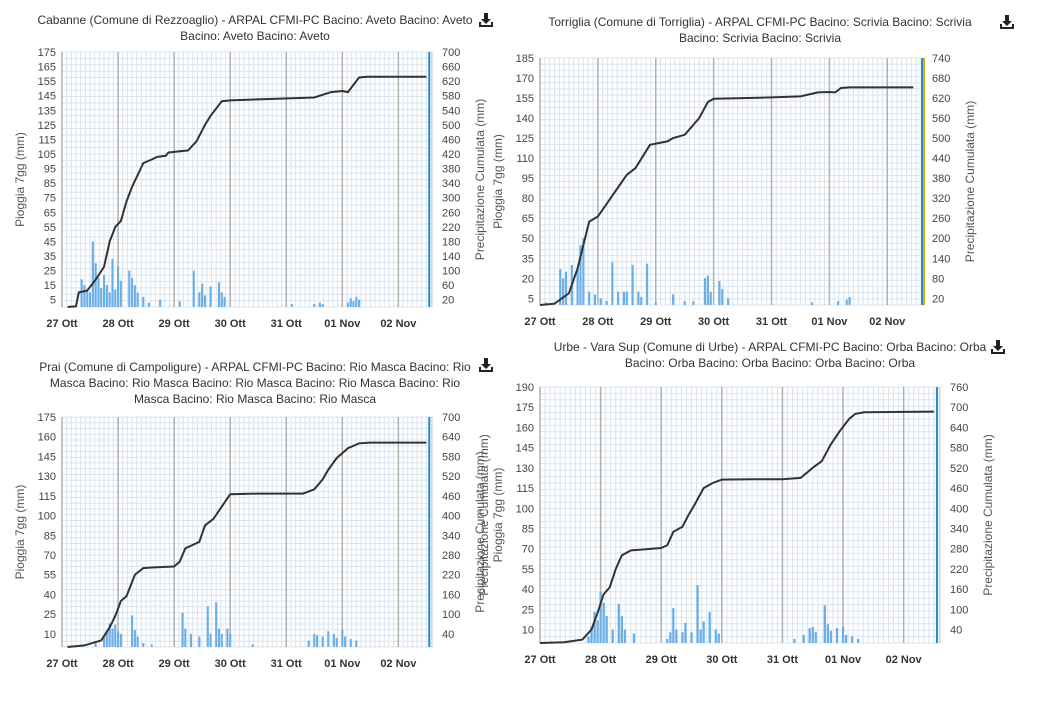 This screenshot has width=1042, height=704. Describe the element at coordinates (938, 279) in the screenshot. I see `y2-tick-label: 80` at that location.